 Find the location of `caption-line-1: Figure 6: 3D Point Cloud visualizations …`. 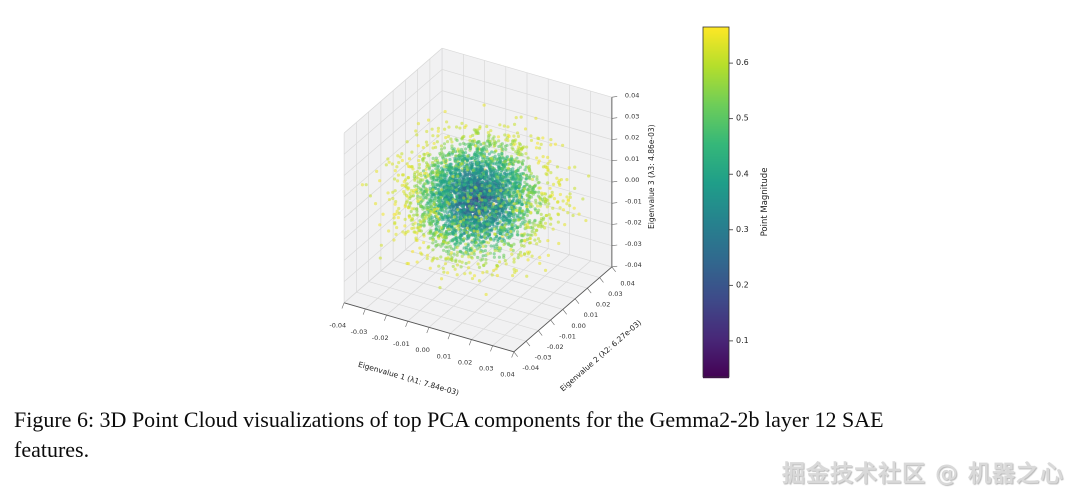

caption-line-1: Figure 6: 3D Point Cloud visualizations … is located at coordinates (449, 419).